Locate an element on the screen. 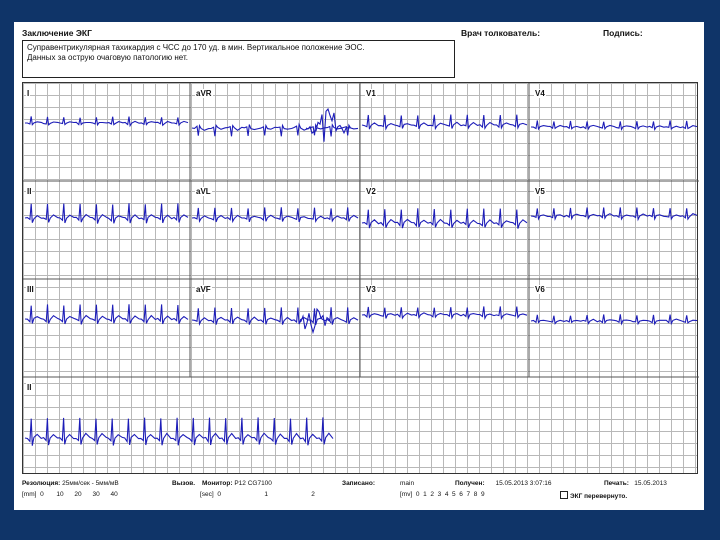 The height and width of the screenshot is (540, 720). footer-received: Получен: 15.05.2013 3:07:16 is located at coordinates (503, 483).